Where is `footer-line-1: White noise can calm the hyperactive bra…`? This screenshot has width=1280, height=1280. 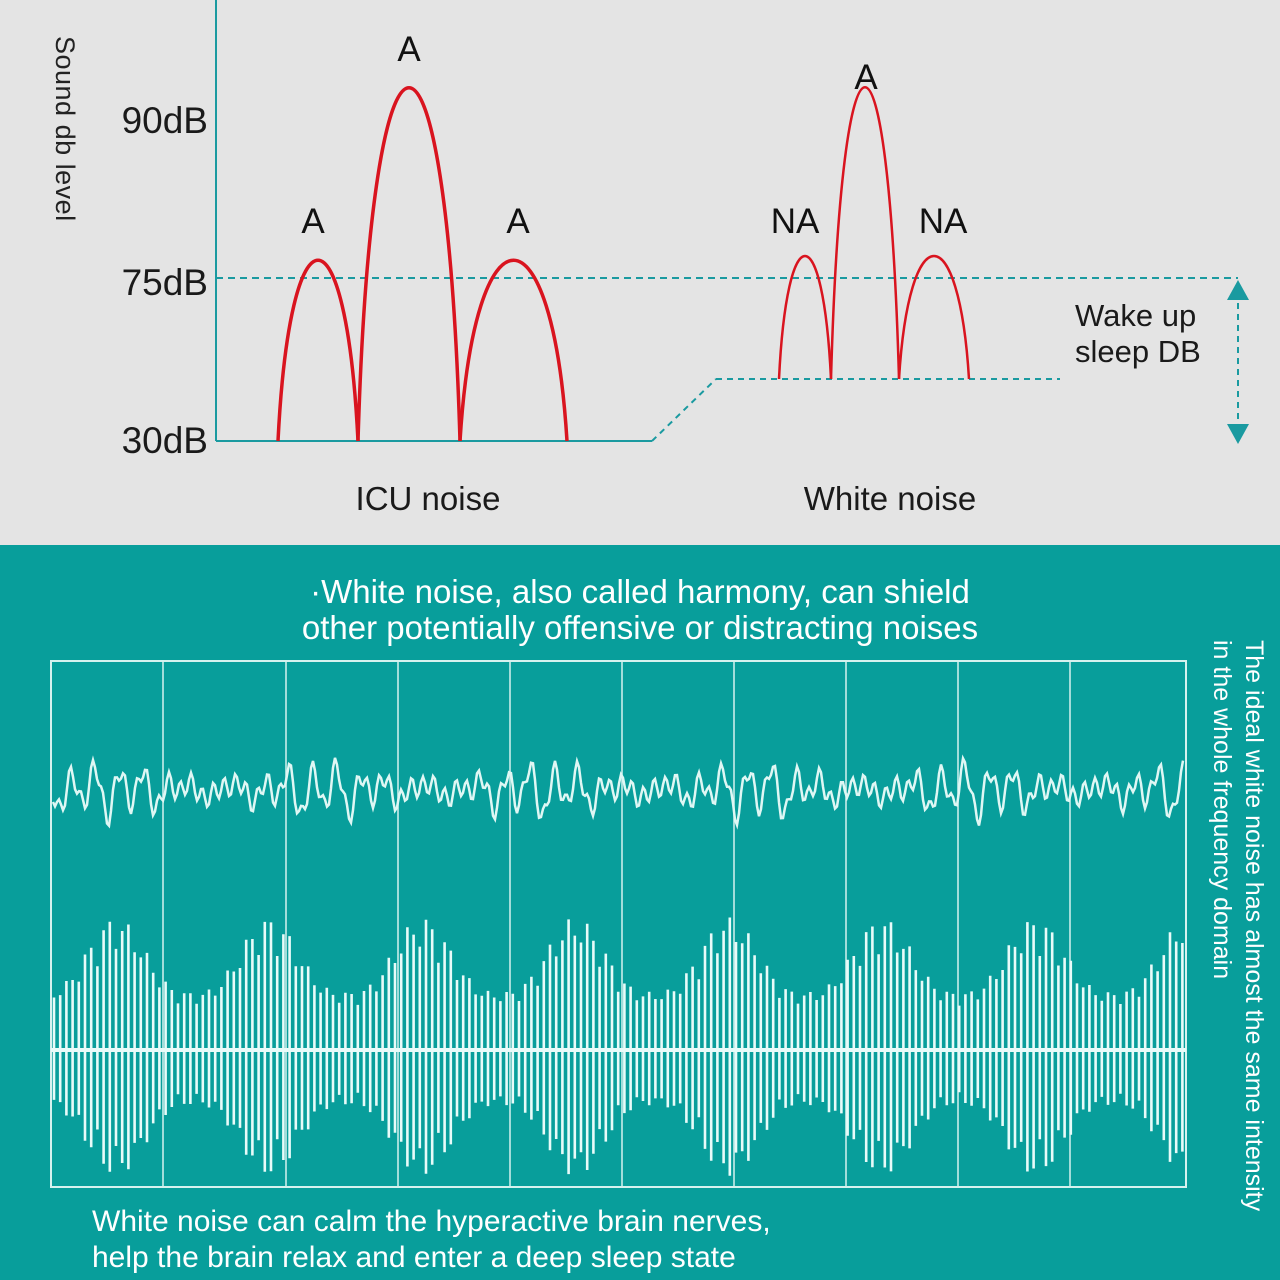
footer-line-1: White noise can calm the hyperactive bra… is located at coordinates (431, 1221).